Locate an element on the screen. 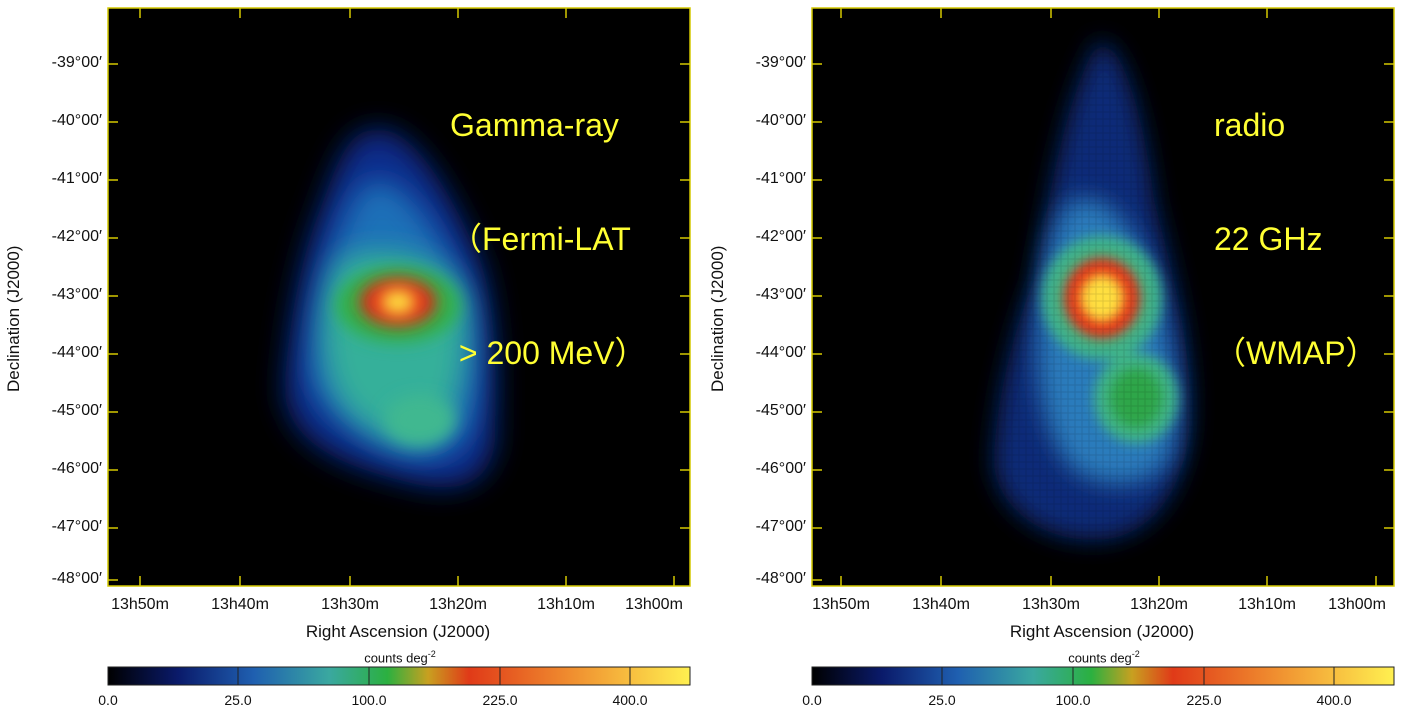 Image resolution: width=1411 pixels, height=717 pixels. radio-annotation: radio 22 GHz （WMAP） is located at coordinates (1296, 239).